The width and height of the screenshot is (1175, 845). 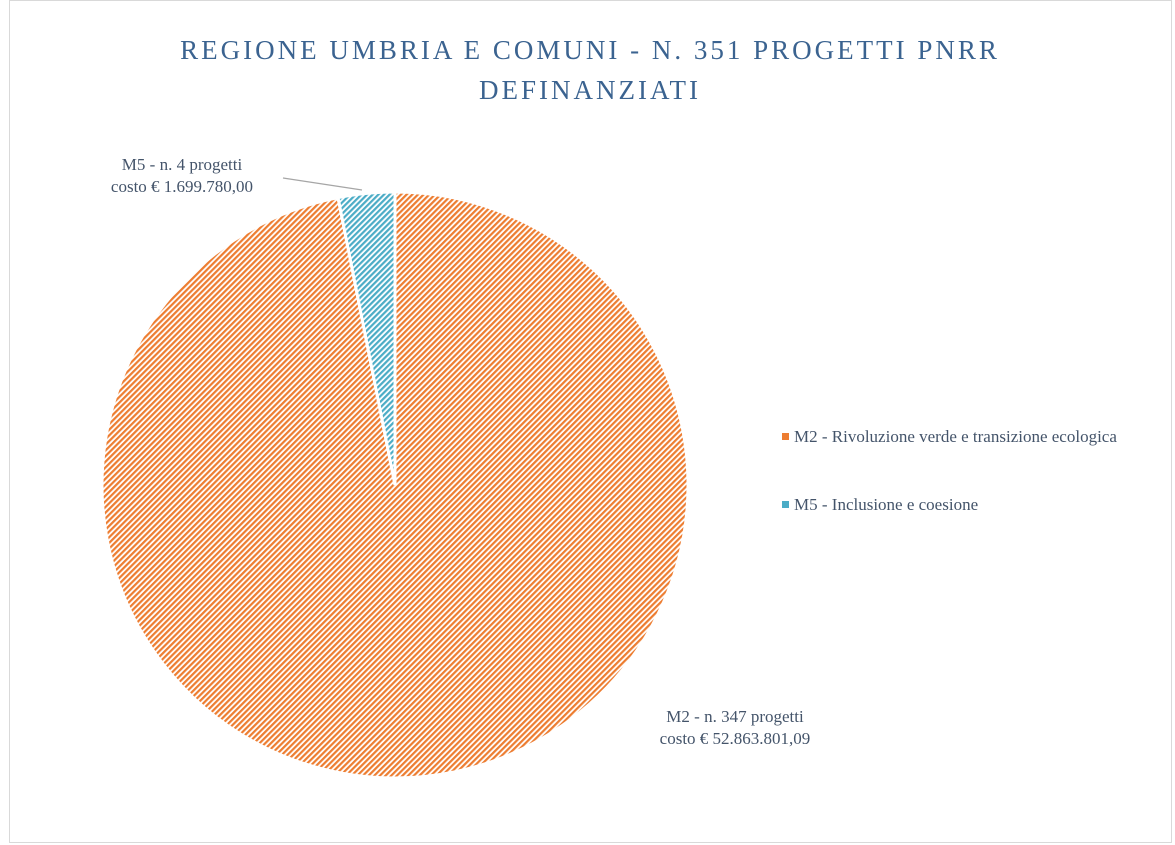 What do you see at coordinates (322, 184) in the screenshot?
I see `leader-line` at bounding box center [322, 184].